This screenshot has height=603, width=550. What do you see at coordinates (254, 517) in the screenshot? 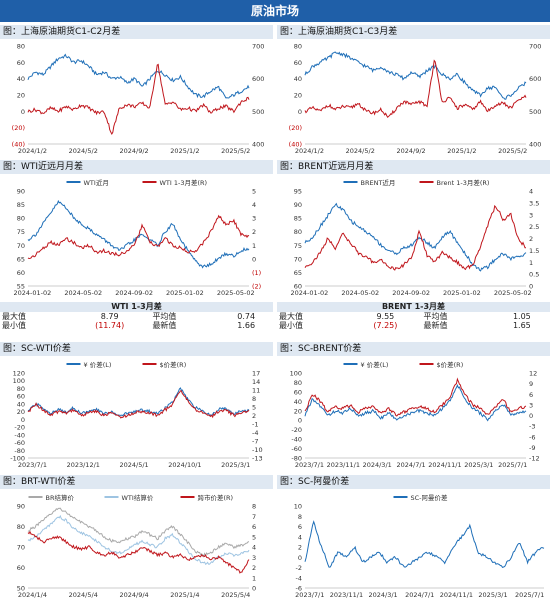
I see `y2-tick-label: 7` at bounding box center [254, 517].